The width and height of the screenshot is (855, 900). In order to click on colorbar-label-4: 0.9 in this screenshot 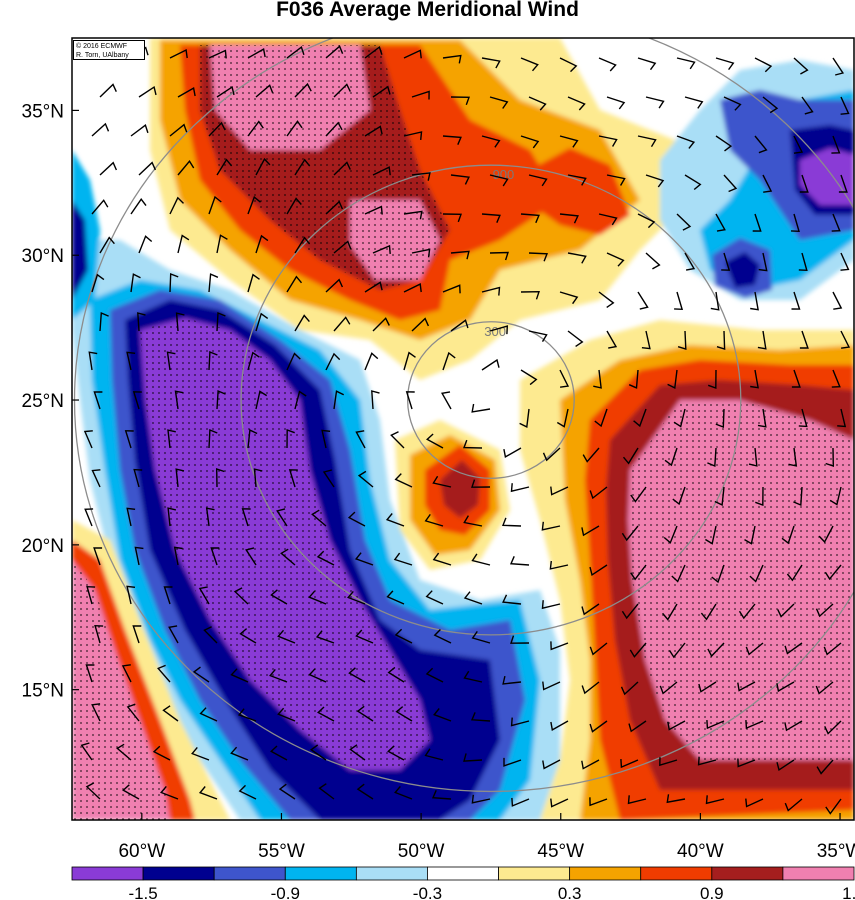, I will do `click(712, 892)`.